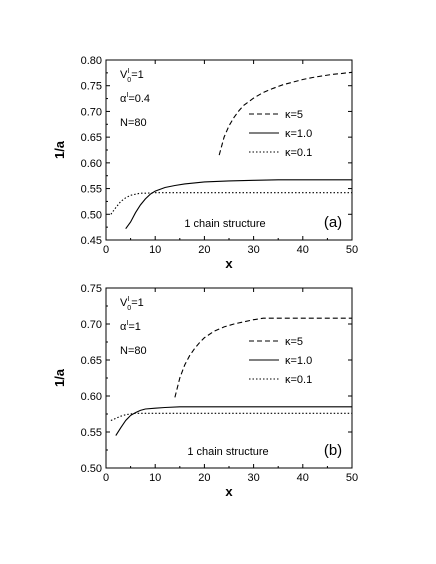 The image size is (436, 564). What do you see at coordinates (130, 326) in the screenshot?
I see `parameter-label: αI=1` at bounding box center [130, 326].